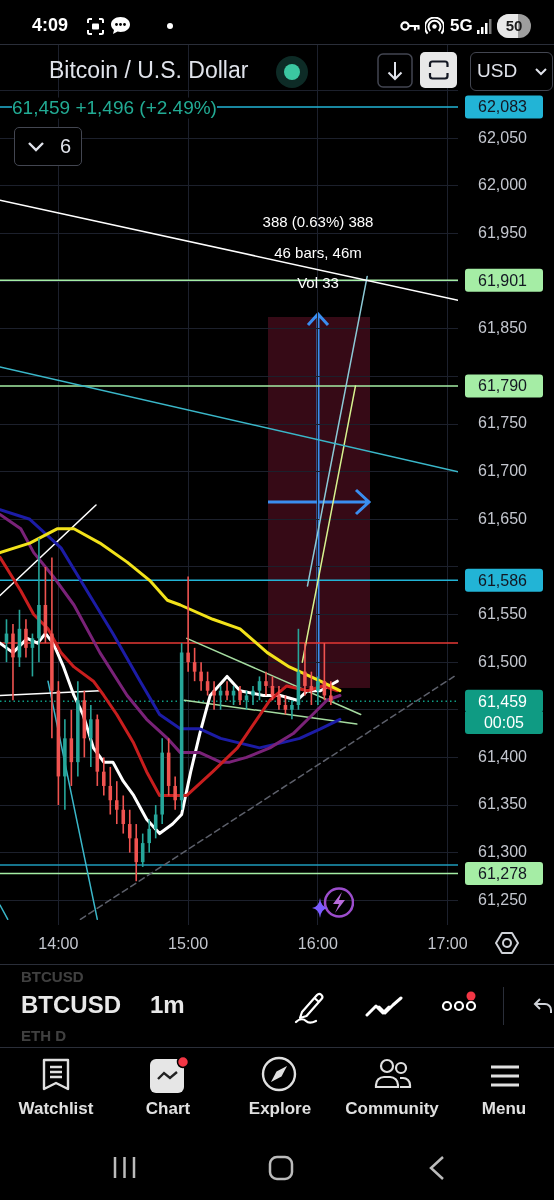 The width and height of the screenshot is (554, 1200). I want to click on y-tick-label: 61,500, so click(503, 661).